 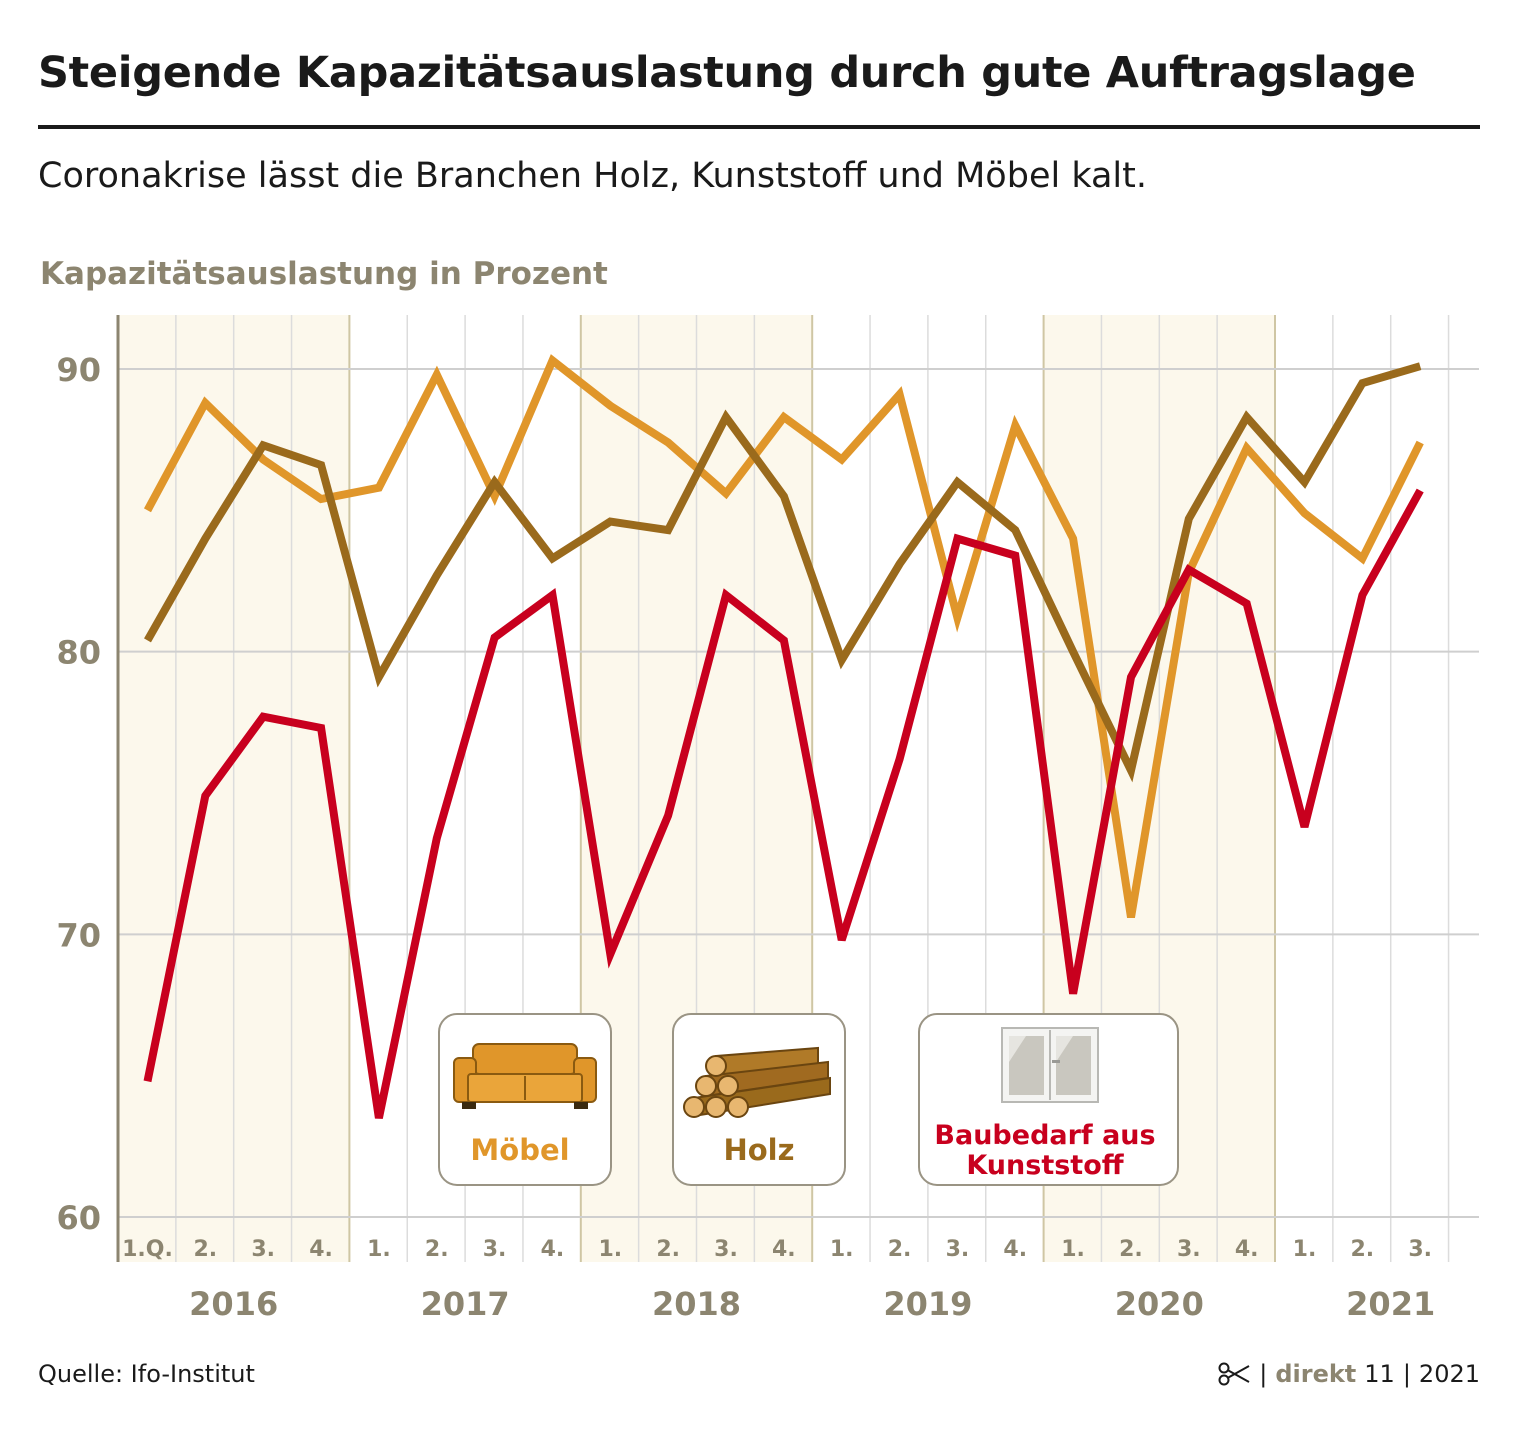 I want to click on footer-issue: 11, so click(x=1379, y=1374).